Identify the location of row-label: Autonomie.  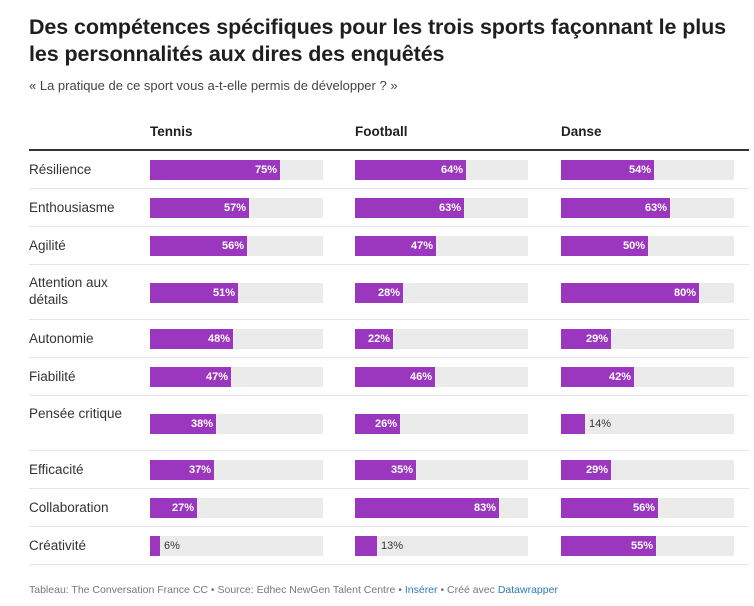
(61, 338).